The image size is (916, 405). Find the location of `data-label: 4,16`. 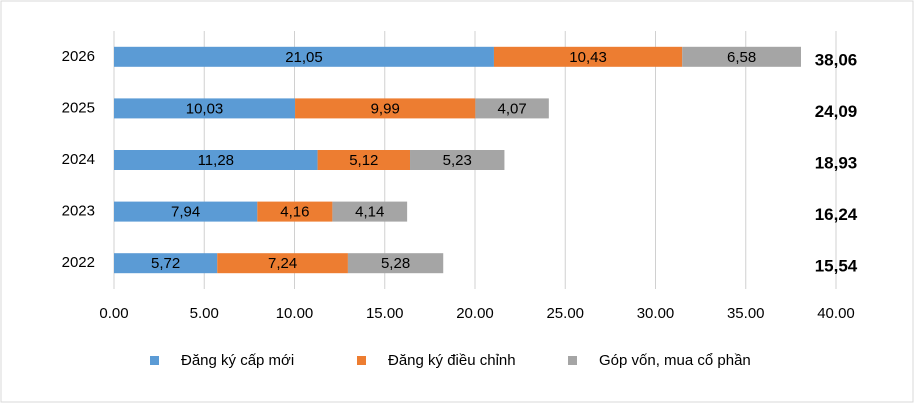

data-label: 4,16 is located at coordinates (294, 212).